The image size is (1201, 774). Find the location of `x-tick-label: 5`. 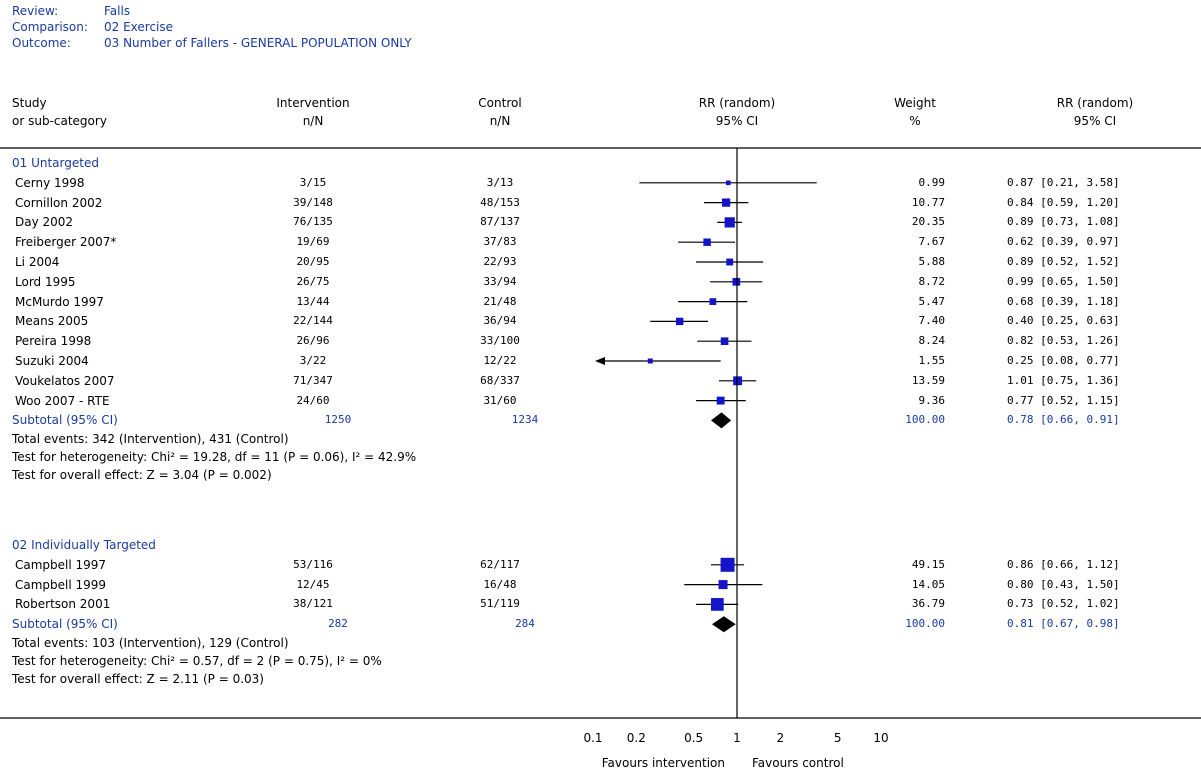

x-tick-label: 5 is located at coordinates (837, 738).